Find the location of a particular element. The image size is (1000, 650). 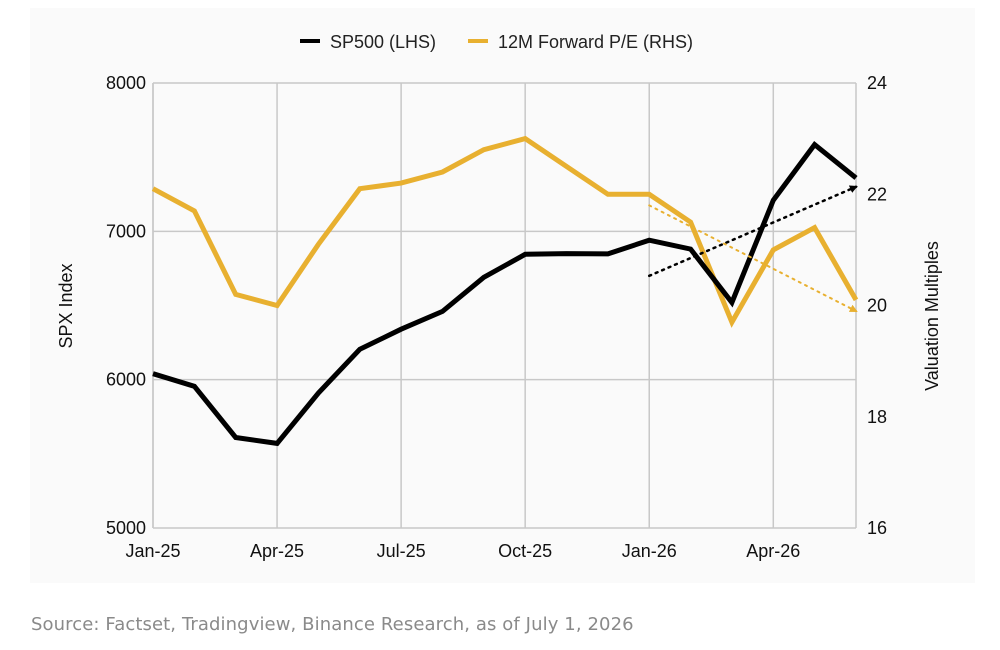

y-left-tick-label: 6000 is located at coordinates (126, 380).